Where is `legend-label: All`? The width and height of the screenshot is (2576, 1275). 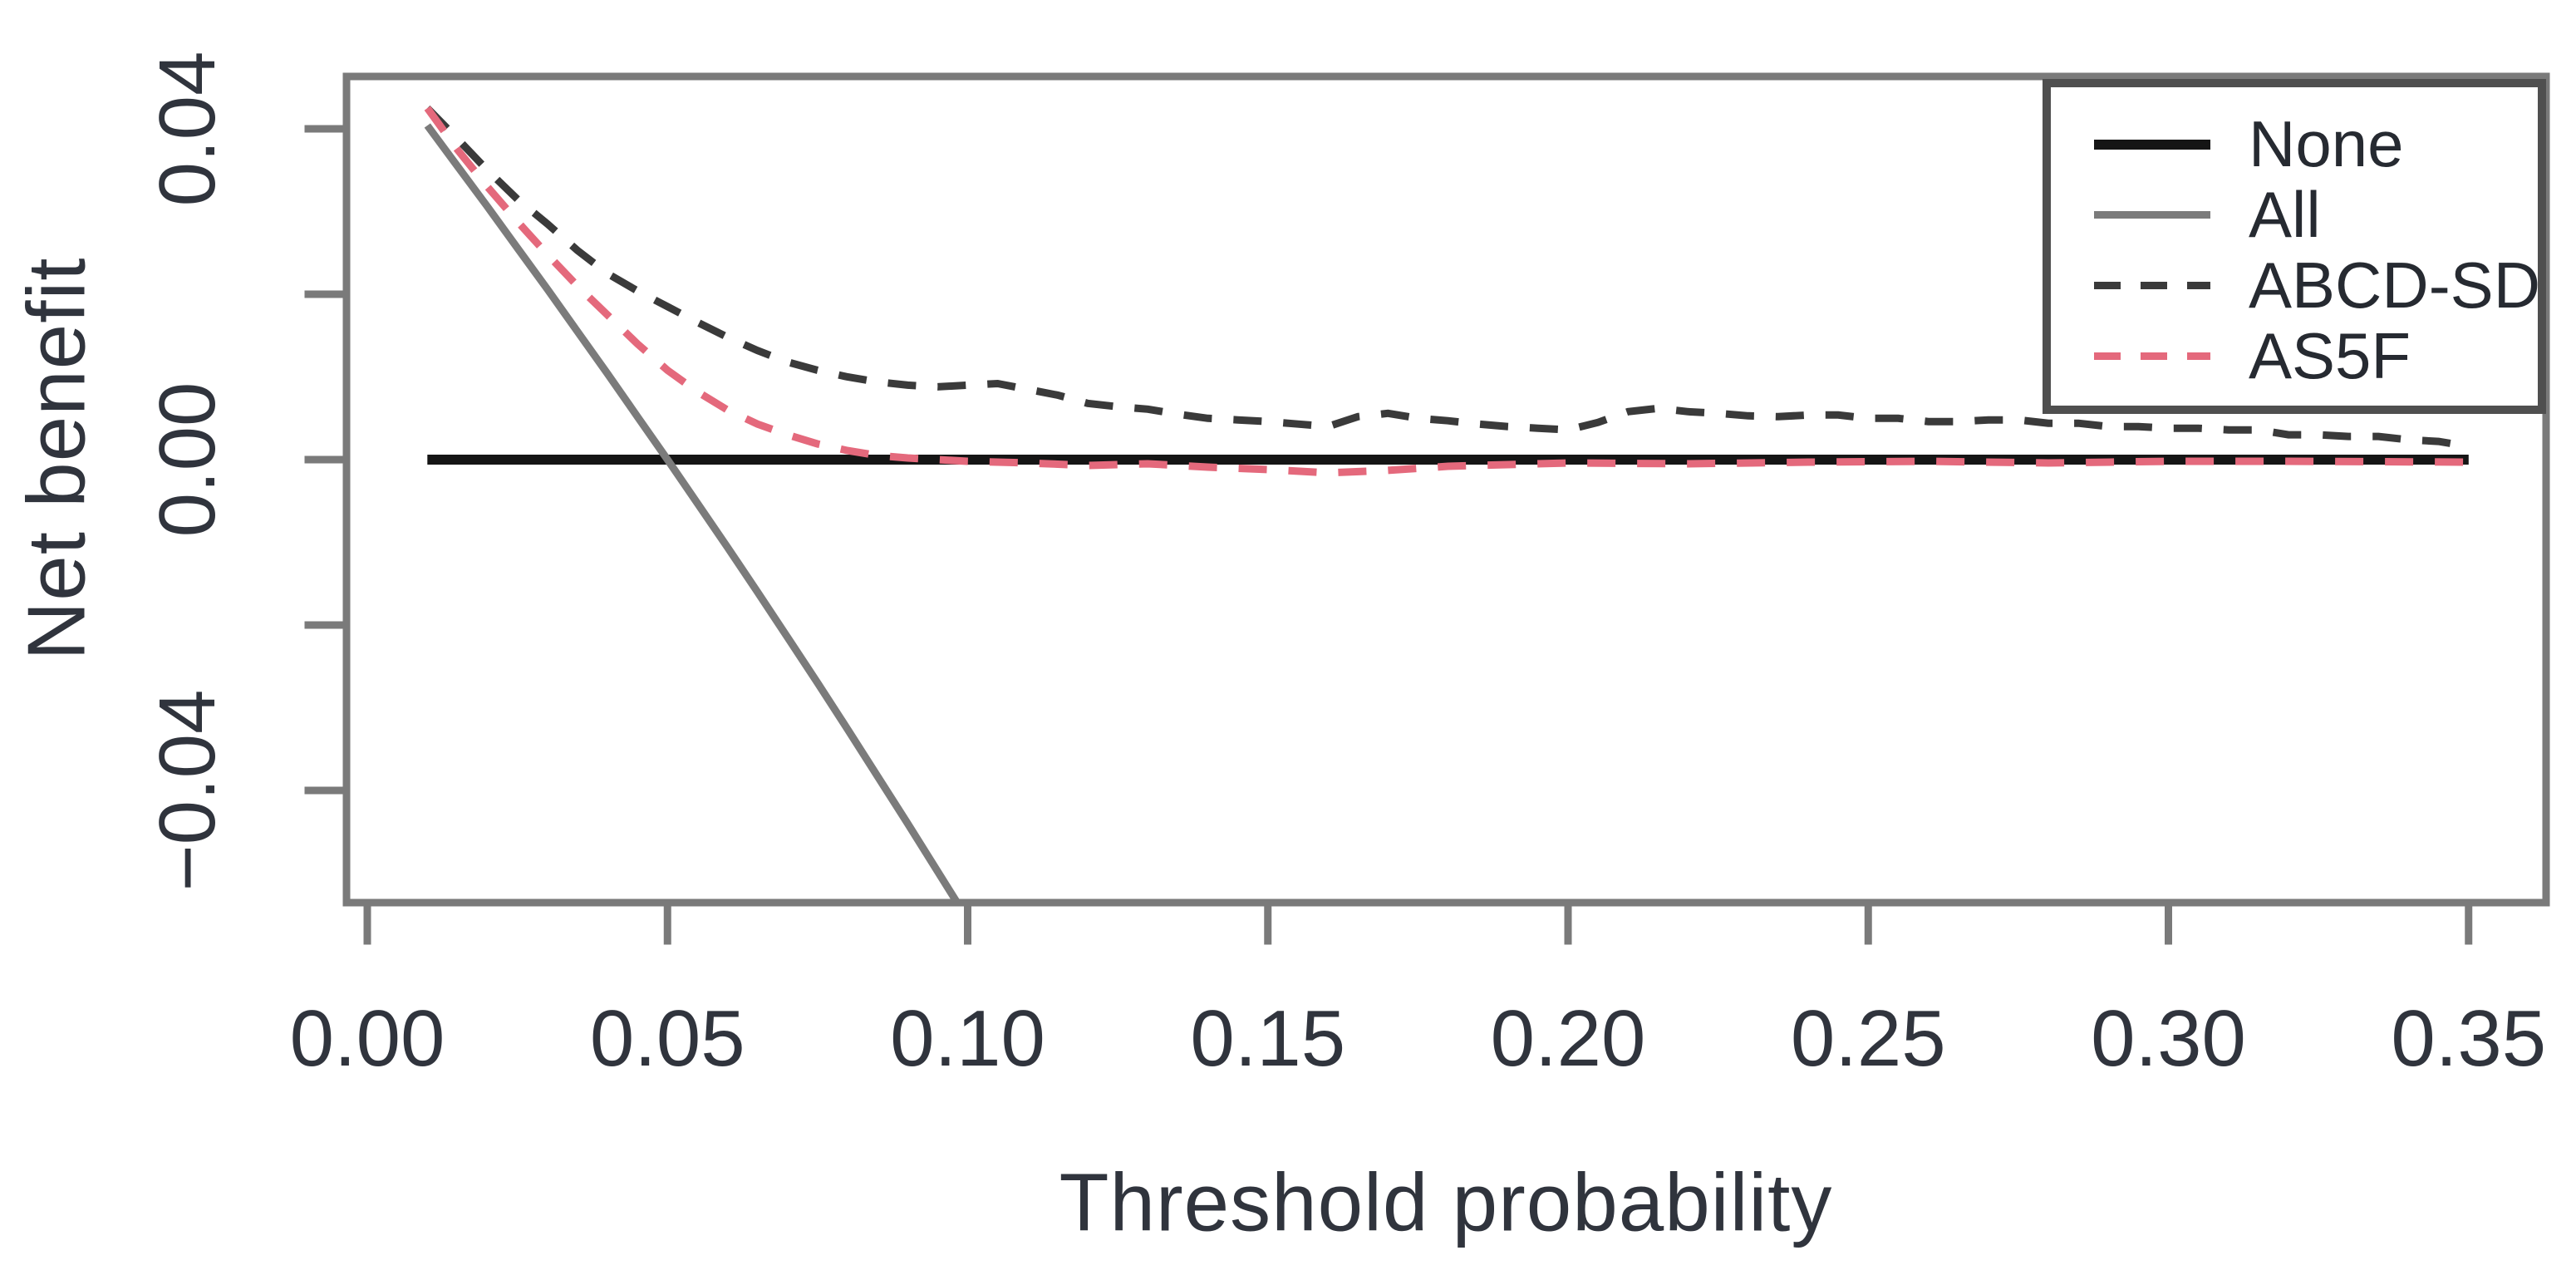 legend-label: All is located at coordinates (2285, 214).